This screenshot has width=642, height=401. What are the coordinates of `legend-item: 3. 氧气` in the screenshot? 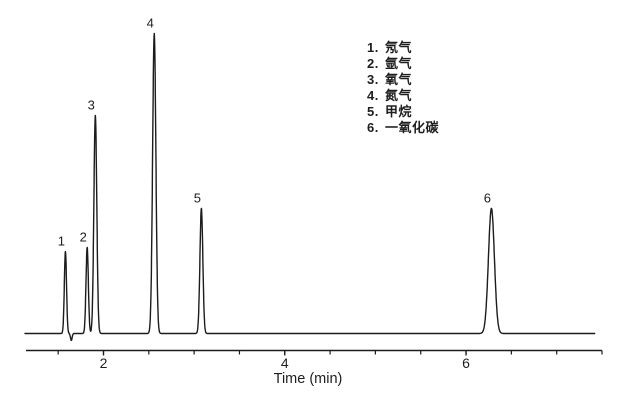 It's located at (403, 80).